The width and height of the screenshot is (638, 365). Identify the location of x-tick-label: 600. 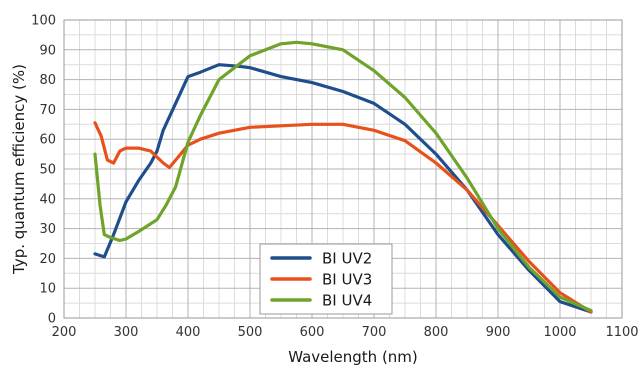
(312, 332).